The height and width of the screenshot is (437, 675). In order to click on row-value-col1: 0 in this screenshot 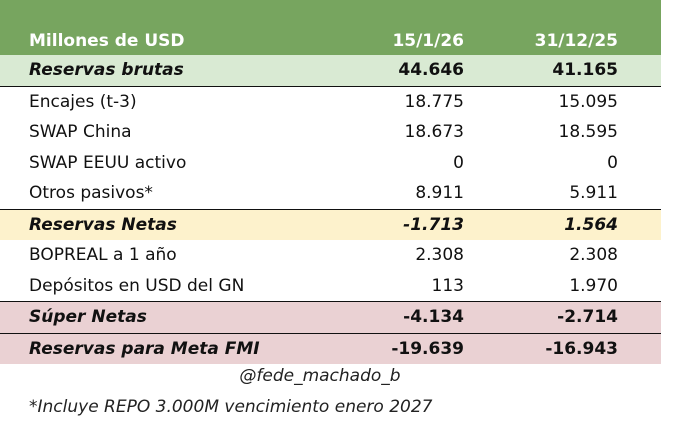, I will do `click(458, 162)`.